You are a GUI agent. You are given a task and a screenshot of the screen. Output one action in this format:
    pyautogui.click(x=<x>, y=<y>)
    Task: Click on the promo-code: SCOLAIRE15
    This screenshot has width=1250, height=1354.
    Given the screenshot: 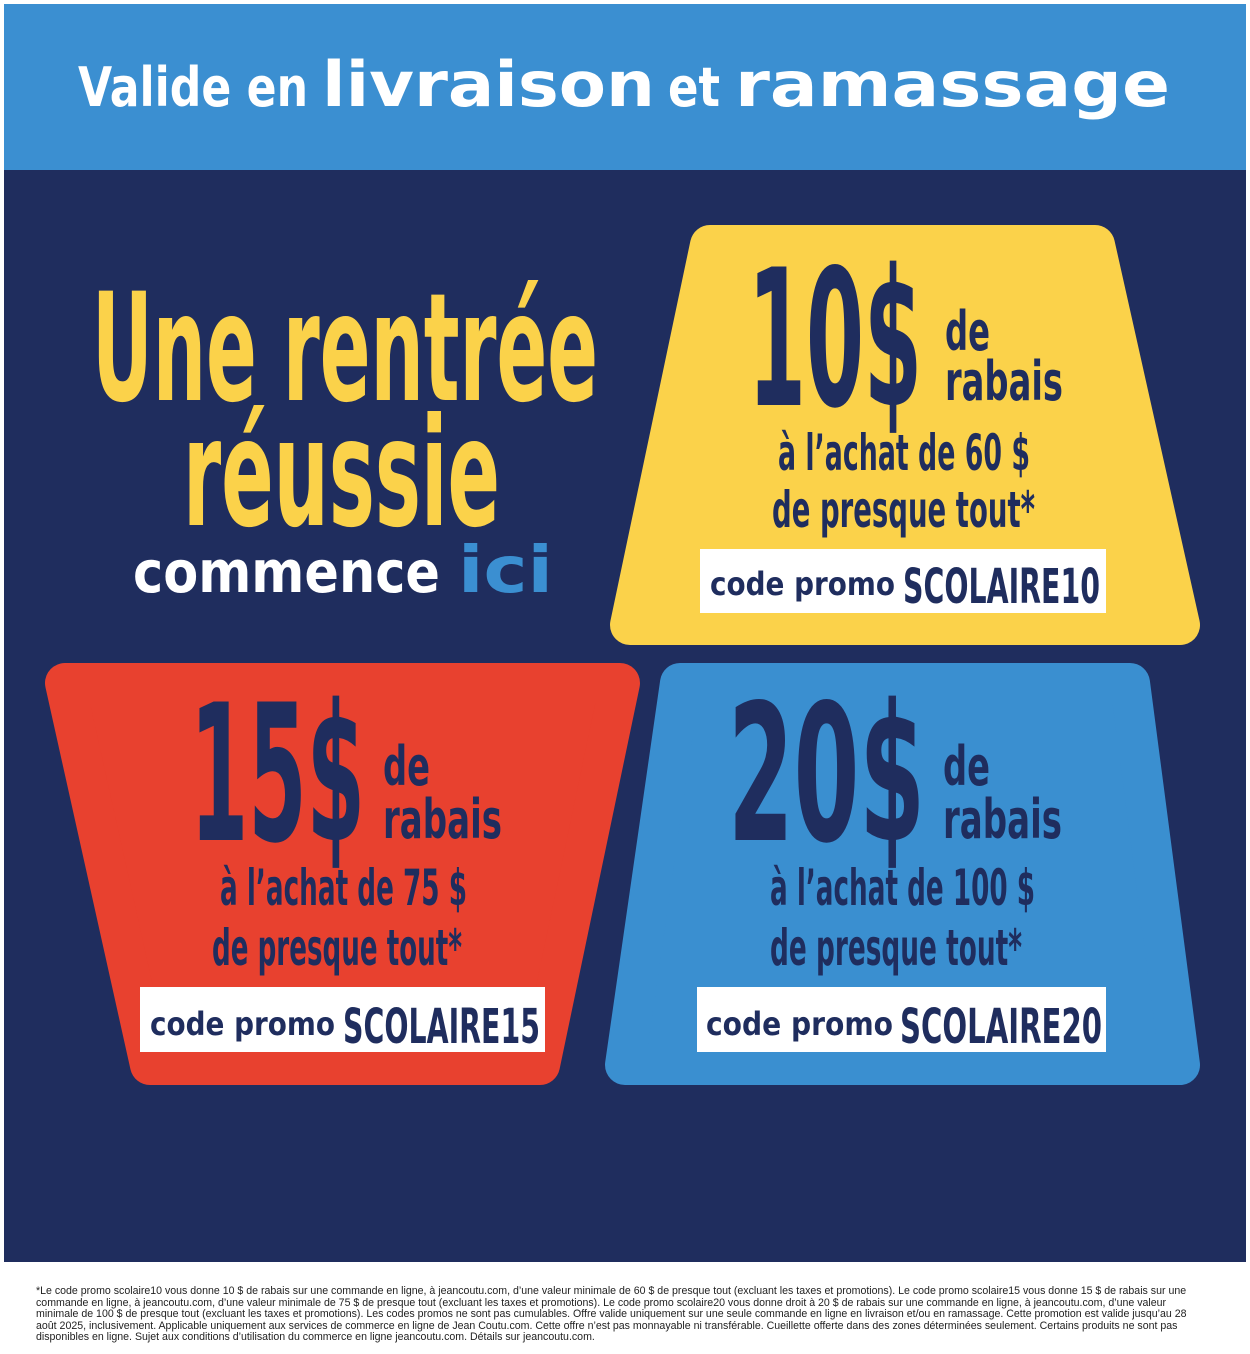 What is the action you would take?
    pyautogui.click(x=441, y=1027)
    